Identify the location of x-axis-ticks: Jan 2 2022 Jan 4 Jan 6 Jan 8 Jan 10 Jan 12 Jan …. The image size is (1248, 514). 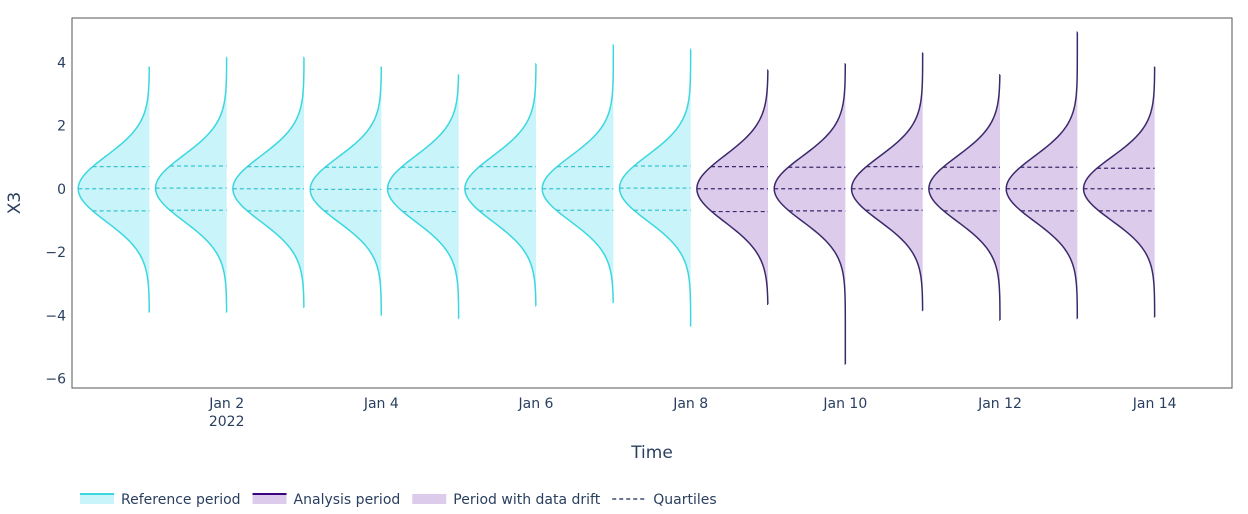
(692, 413).